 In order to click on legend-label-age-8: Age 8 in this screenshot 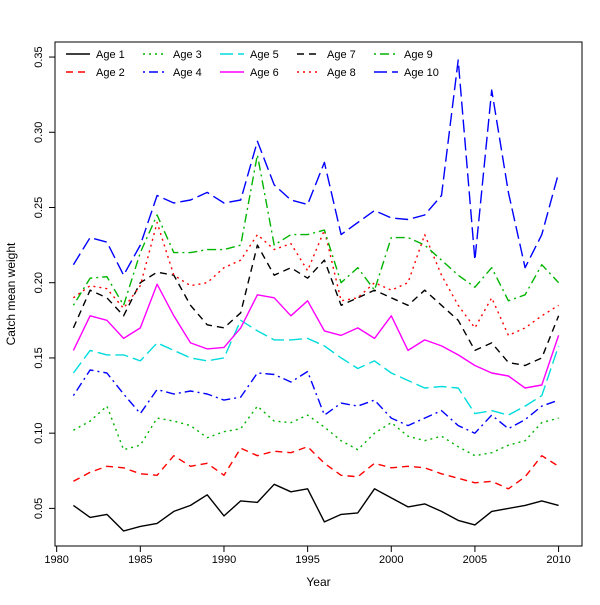, I will do `click(341, 73)`.